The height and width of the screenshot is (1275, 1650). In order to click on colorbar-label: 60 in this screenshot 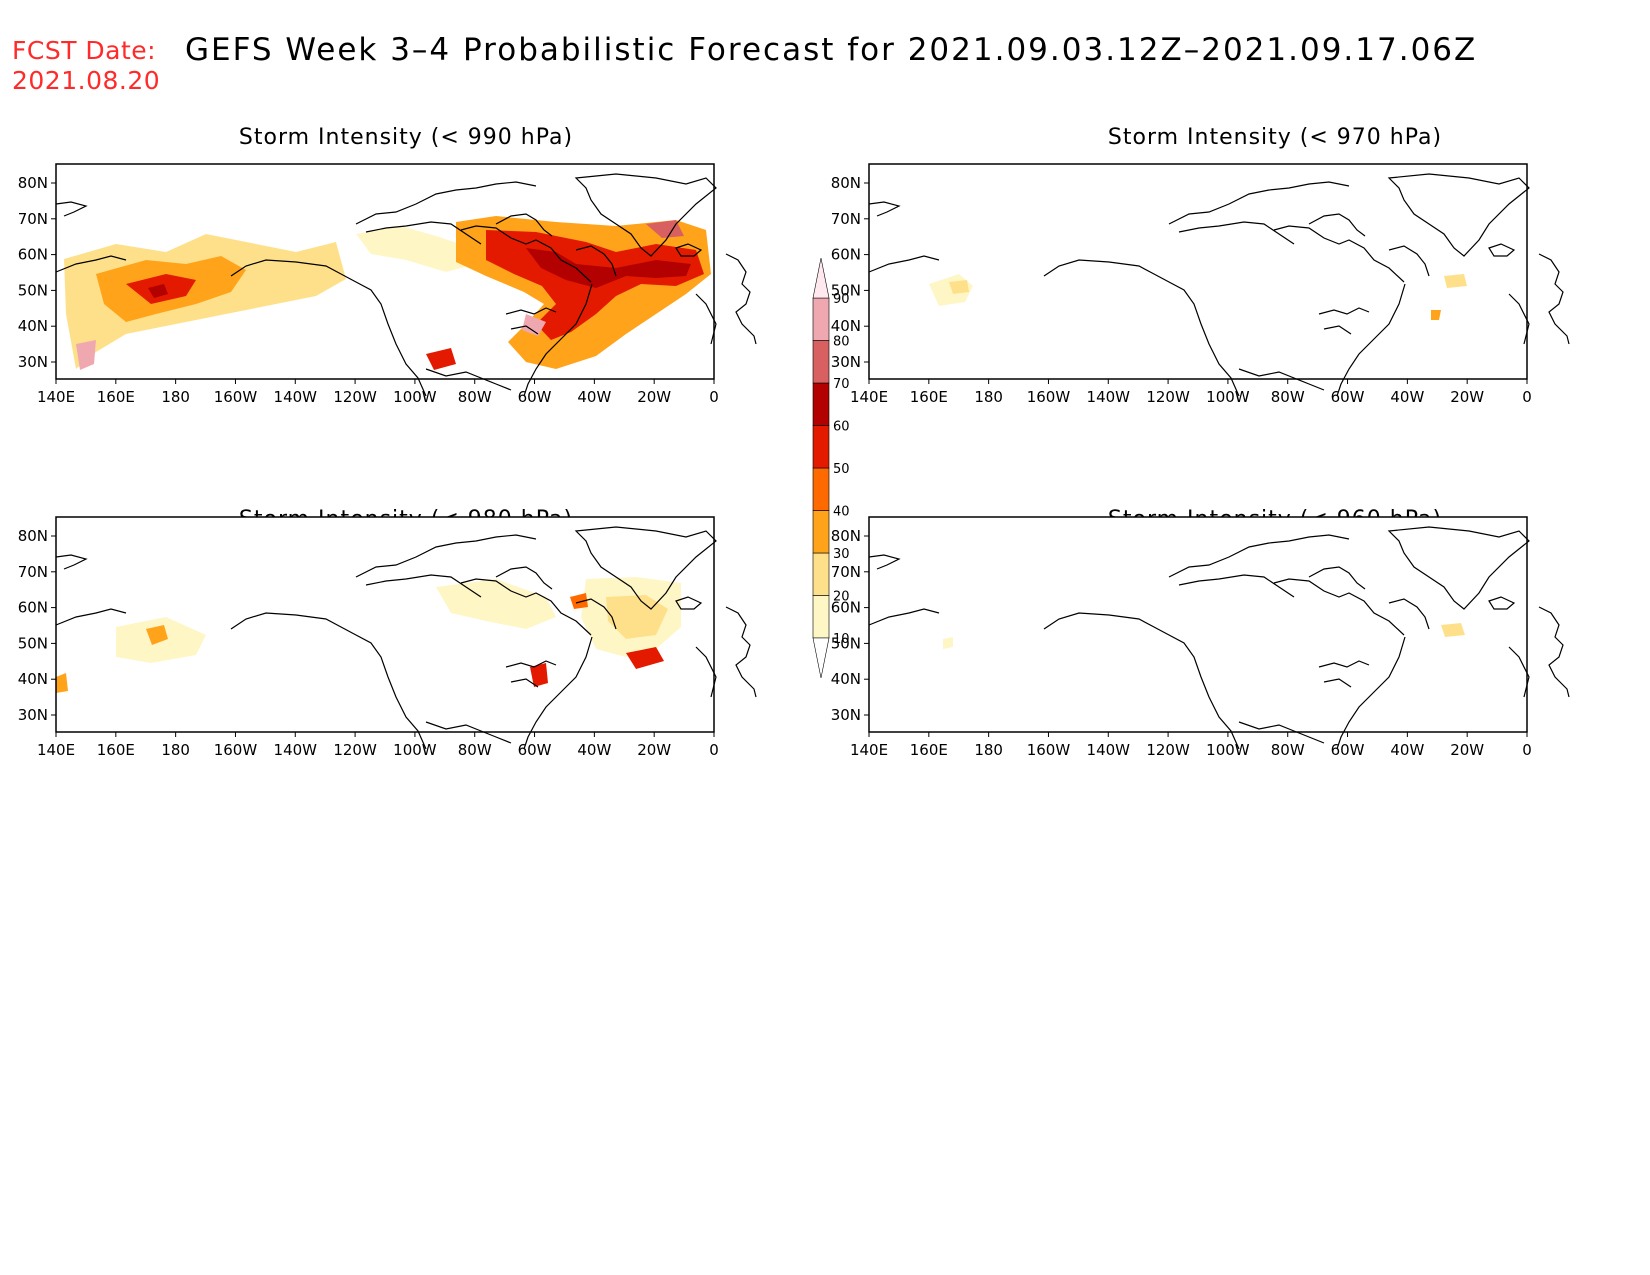, I will do `click(841, 427)`.